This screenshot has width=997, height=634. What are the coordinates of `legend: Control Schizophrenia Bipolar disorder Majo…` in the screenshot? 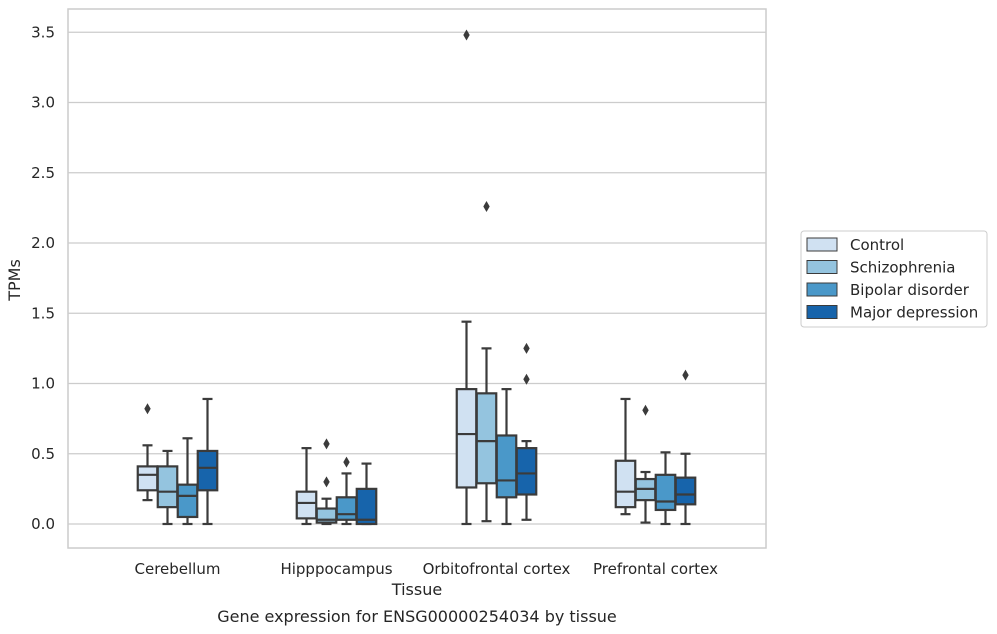 It's located at (894, 279).